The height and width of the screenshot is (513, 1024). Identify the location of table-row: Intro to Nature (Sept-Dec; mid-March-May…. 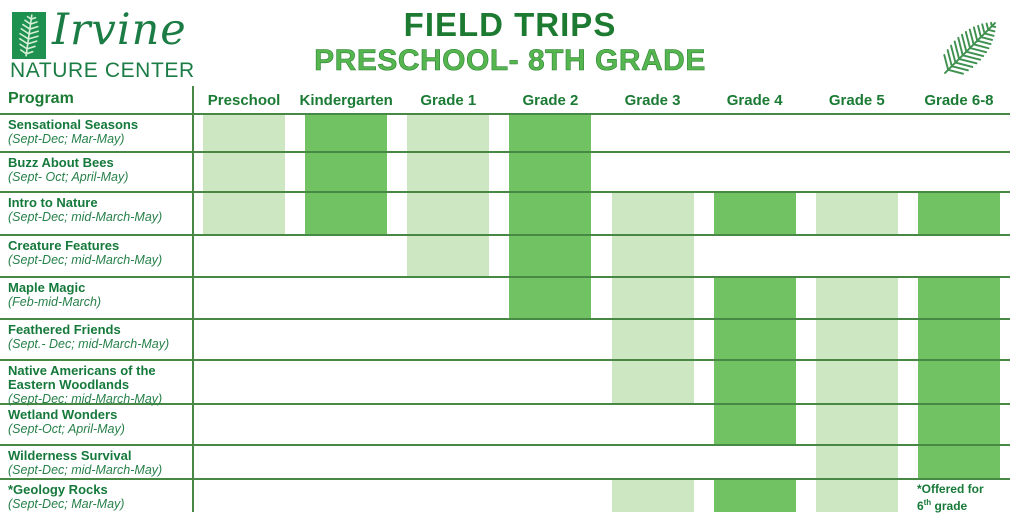
(505, 212).